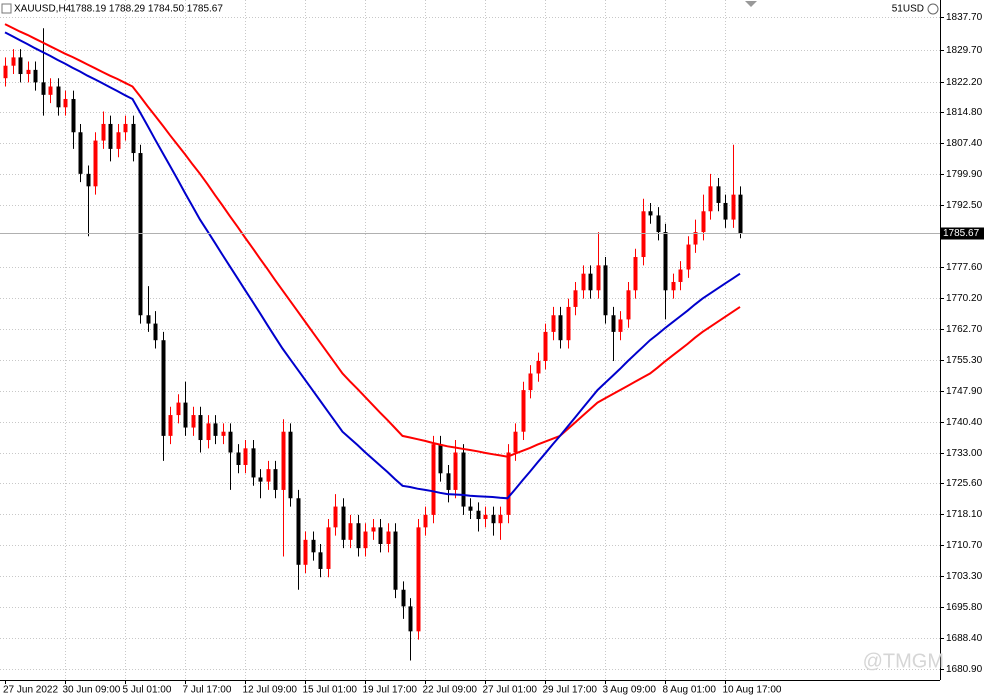 The width and height of the screenshot is (985, 699). I want to click on x-tick-label: 29 Jul 17:00, so click(570, 690).